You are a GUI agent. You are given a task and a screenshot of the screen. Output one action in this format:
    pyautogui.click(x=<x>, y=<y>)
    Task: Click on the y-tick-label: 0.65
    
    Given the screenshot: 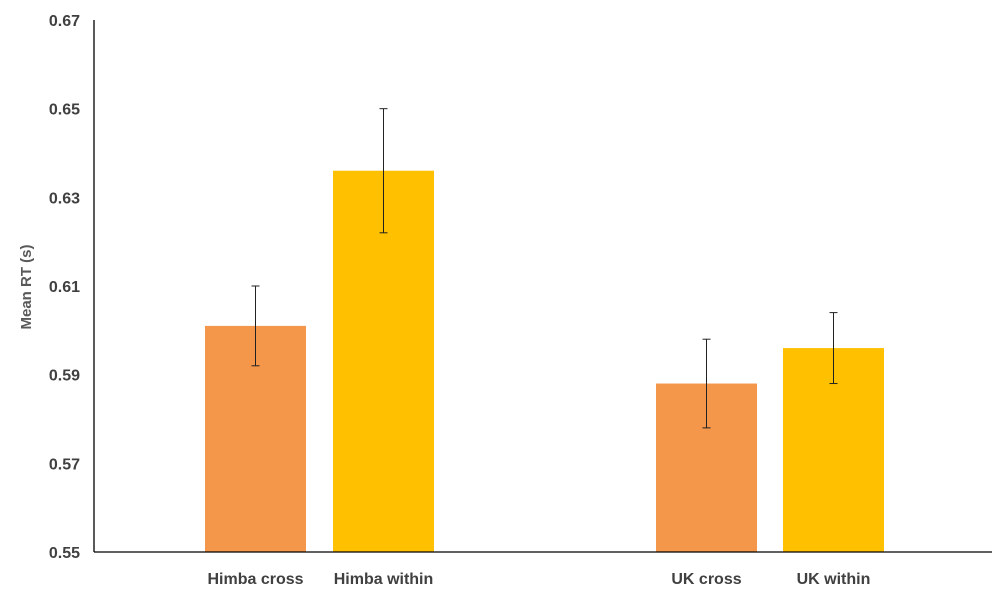 What is the action you would take?
    pyautogui.click(x=64, y=110)
    